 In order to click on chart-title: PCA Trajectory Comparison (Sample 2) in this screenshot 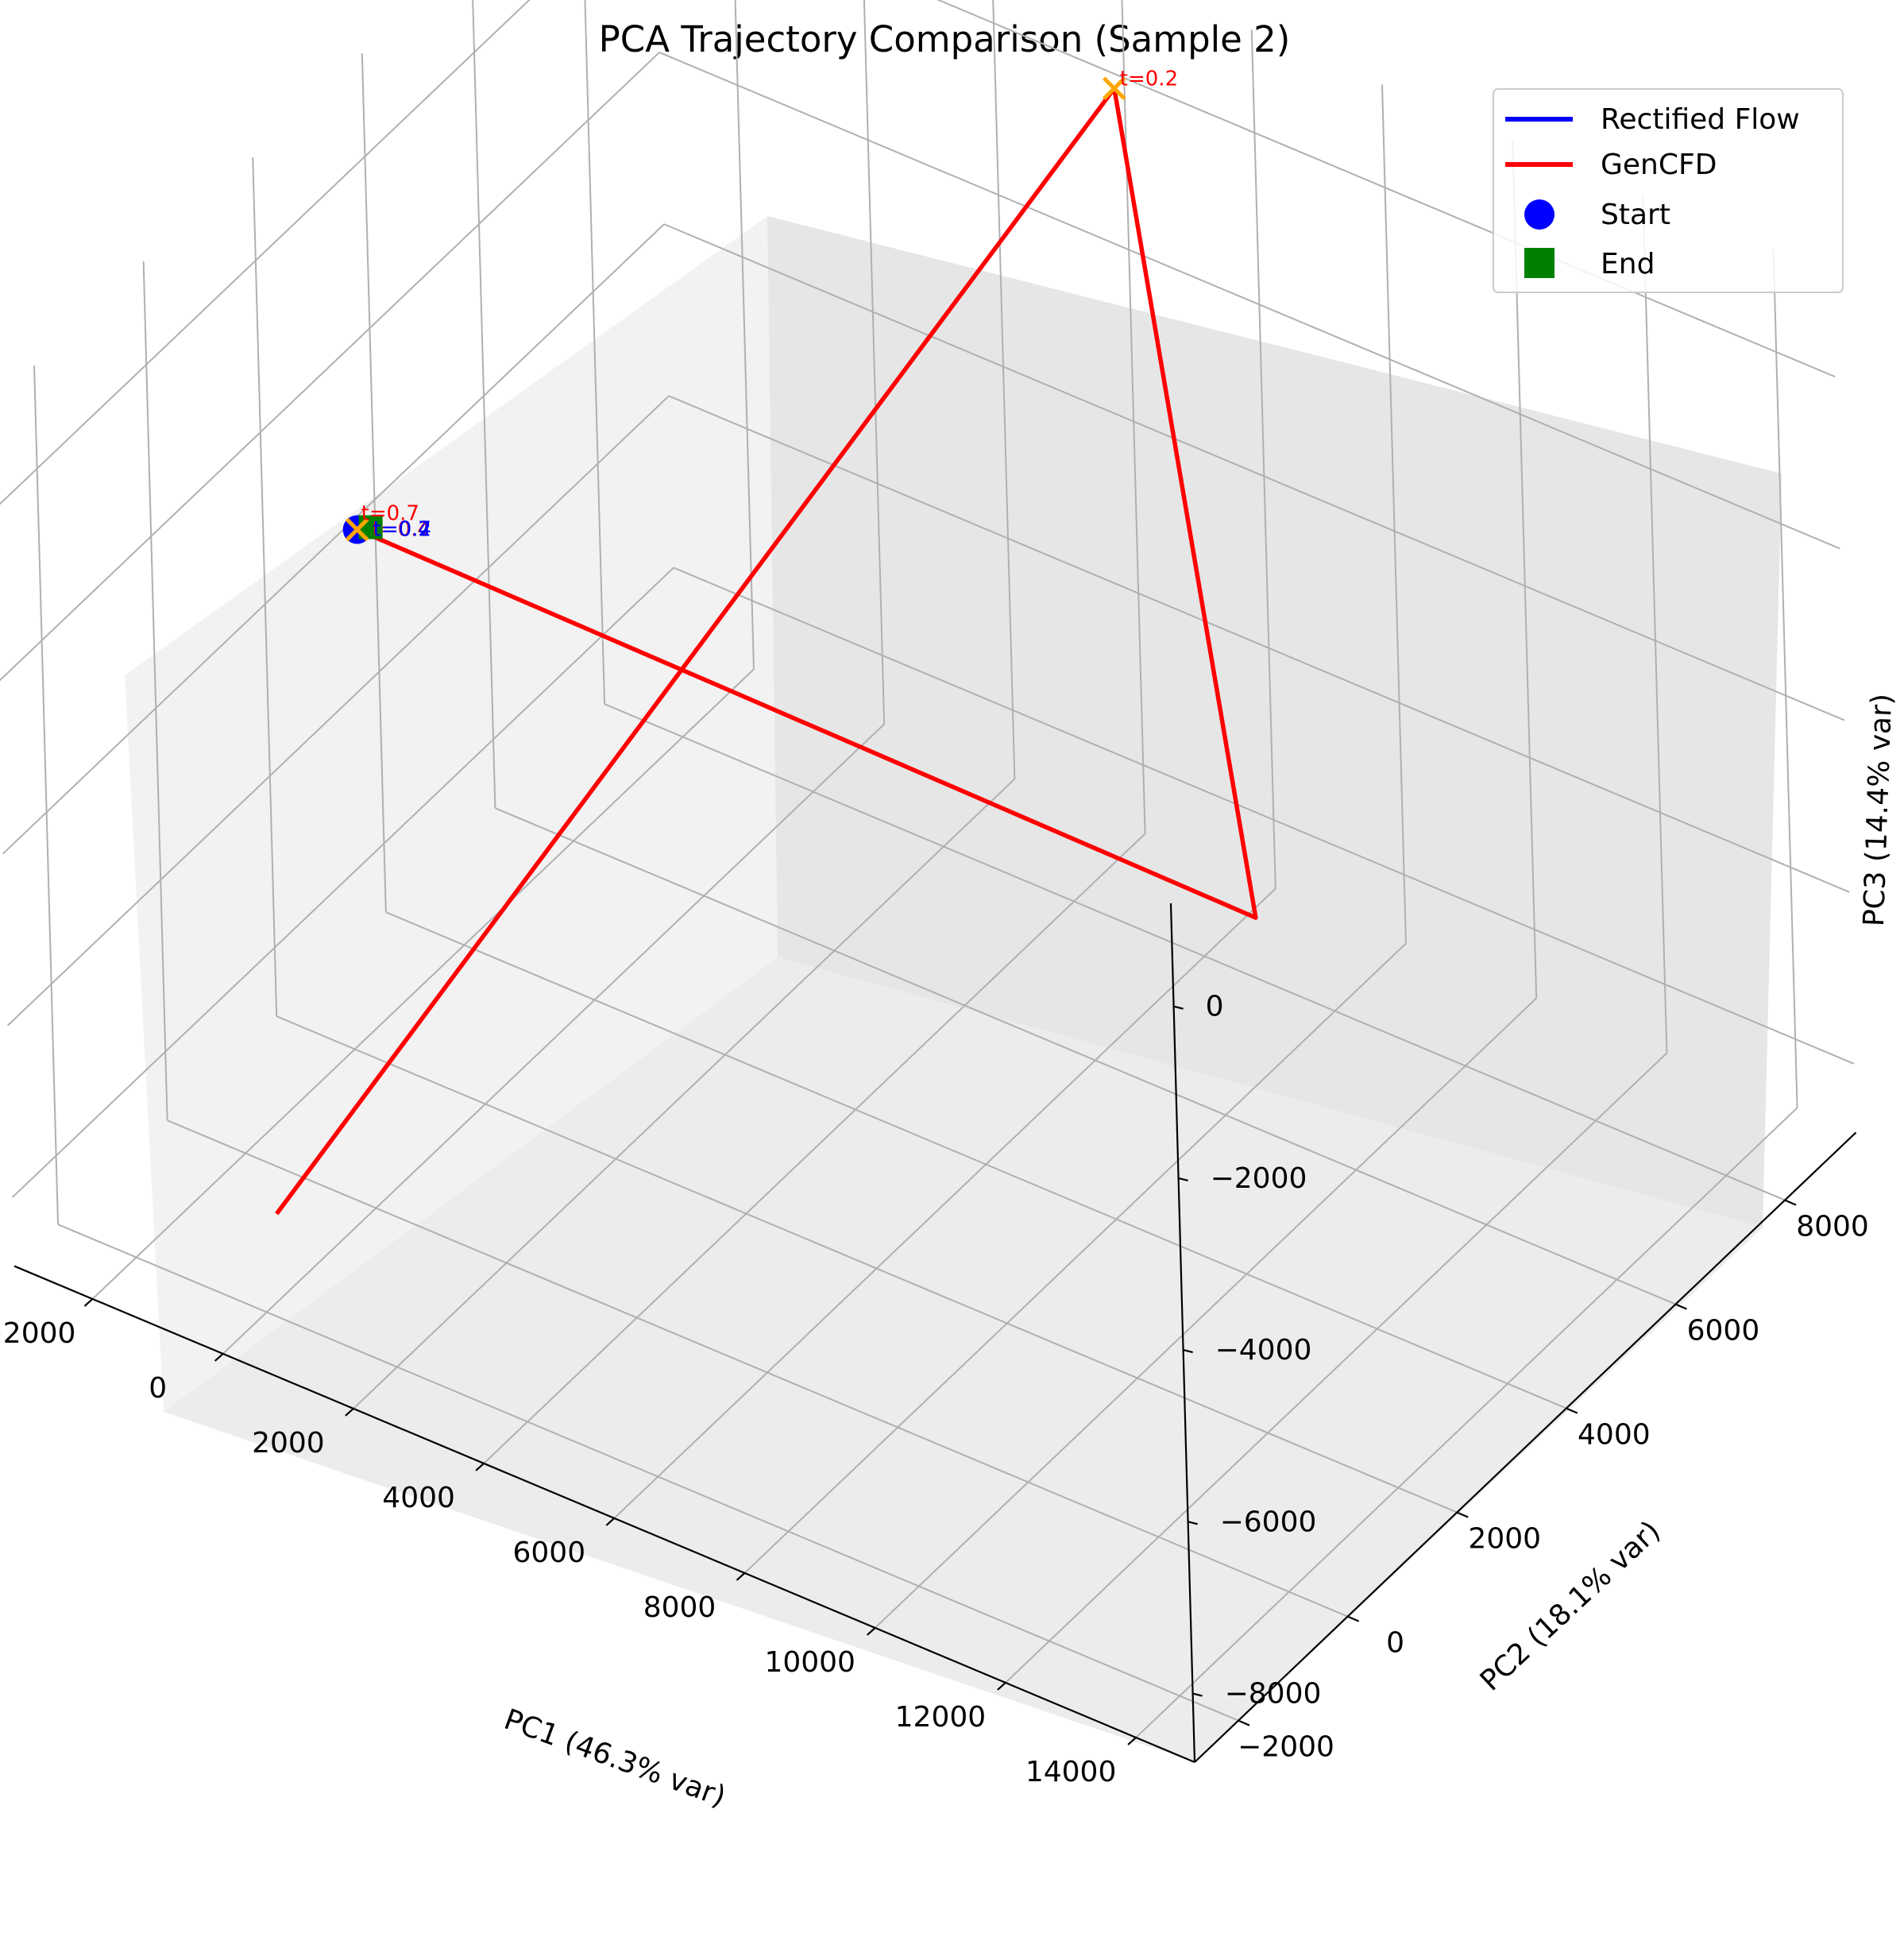, I will do `click(945, 39)`.